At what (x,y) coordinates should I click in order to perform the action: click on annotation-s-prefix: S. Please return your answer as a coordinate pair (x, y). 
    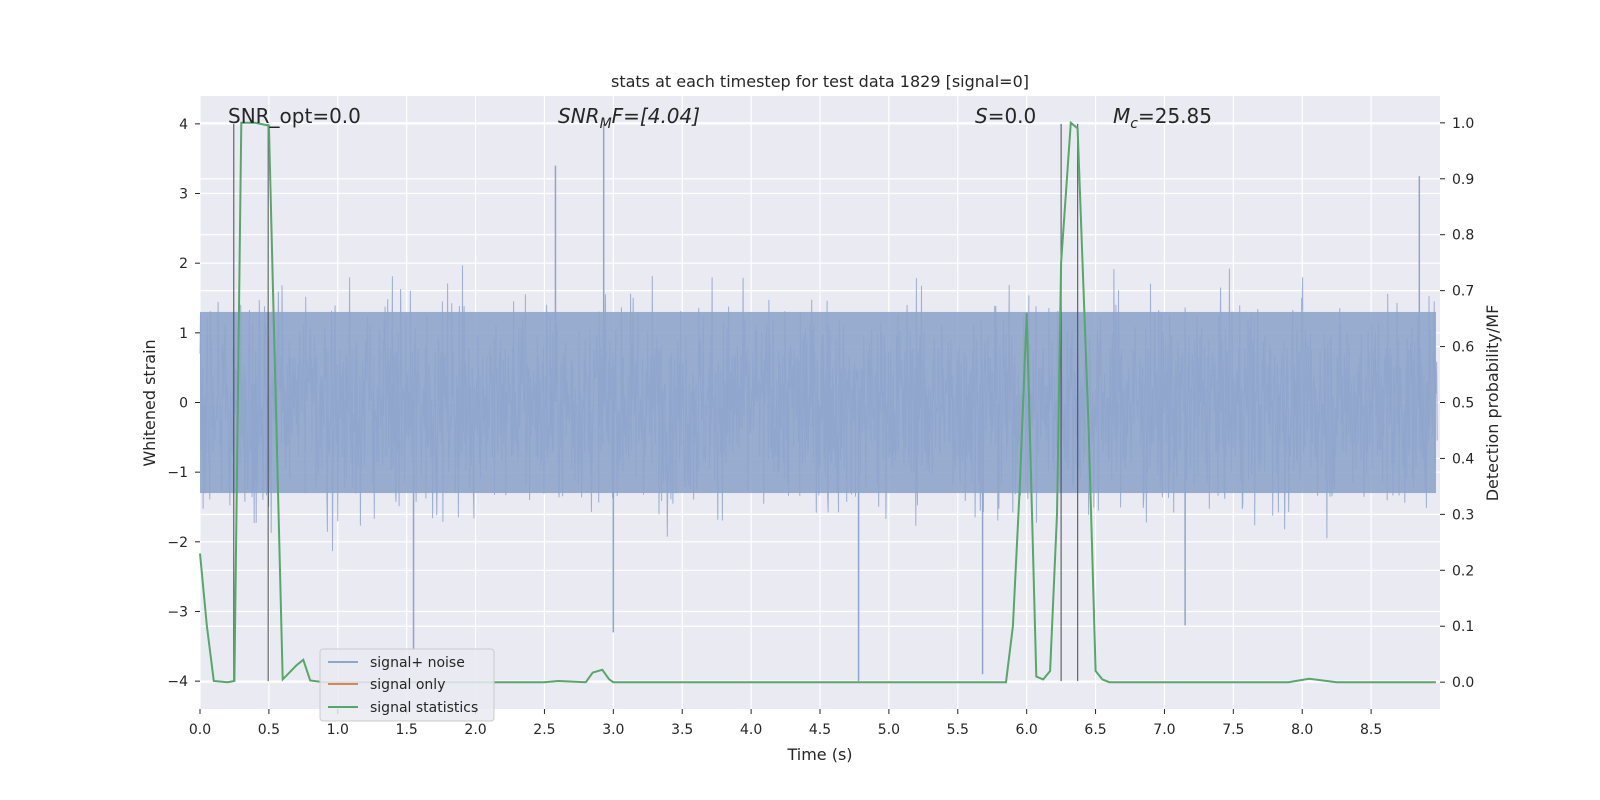
    Looking at the image, I should click on (981, 116).